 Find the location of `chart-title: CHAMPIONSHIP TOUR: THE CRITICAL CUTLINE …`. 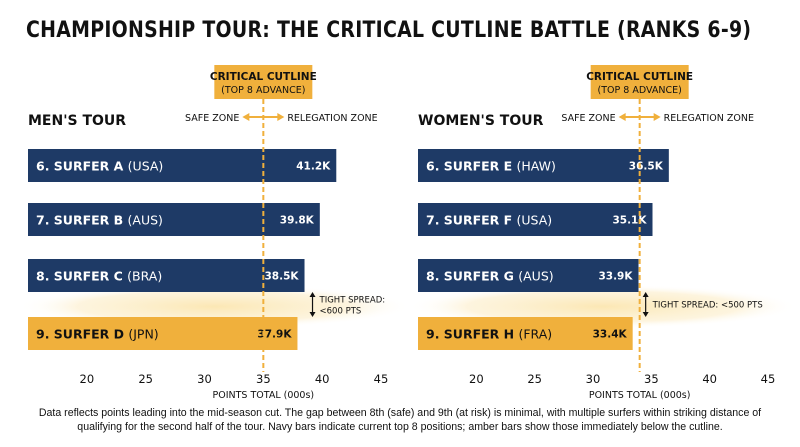

chart-title: CHAMPIONSHIP TOUR: THE CRITICAL CUTLINE … is located at coordinates (389, 30).